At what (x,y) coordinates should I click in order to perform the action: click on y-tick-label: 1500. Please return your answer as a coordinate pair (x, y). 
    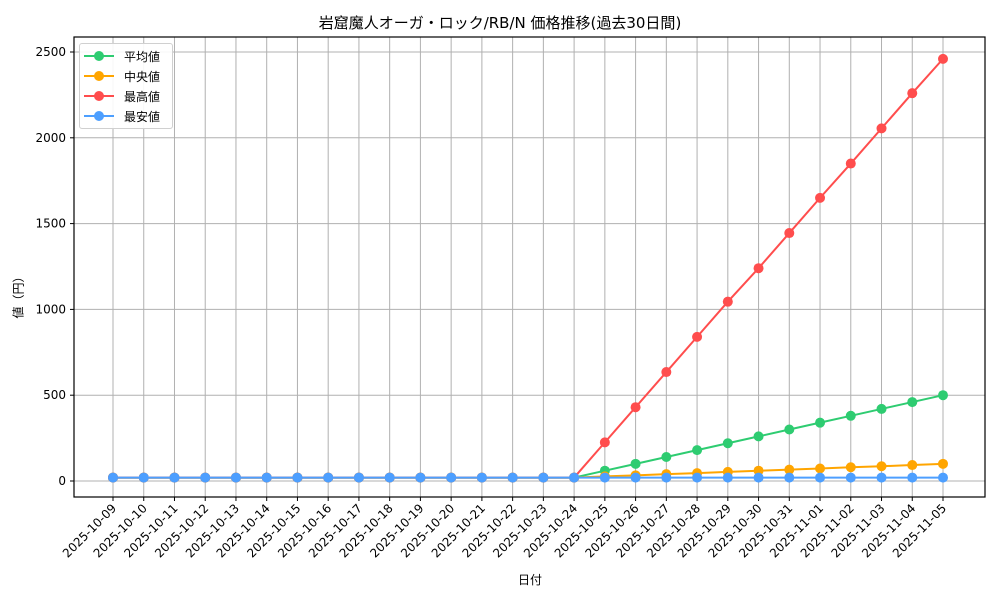
    Looking at the image, I should click on (50, 224).